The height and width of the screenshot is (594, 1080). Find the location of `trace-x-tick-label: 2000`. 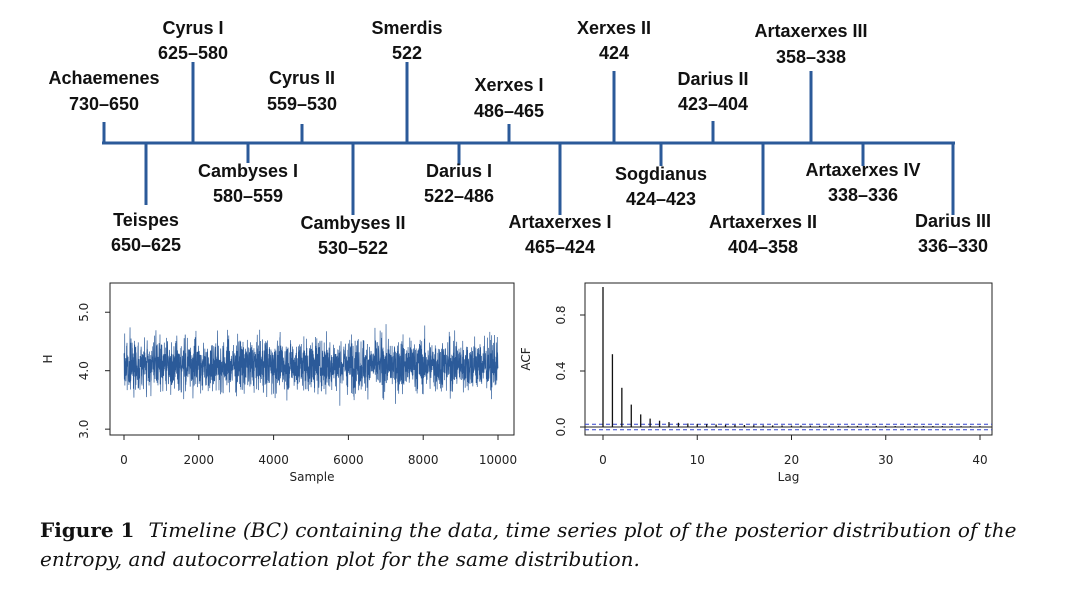

trace-x-tick-label: 2000 is located at coordinates (199, 460).